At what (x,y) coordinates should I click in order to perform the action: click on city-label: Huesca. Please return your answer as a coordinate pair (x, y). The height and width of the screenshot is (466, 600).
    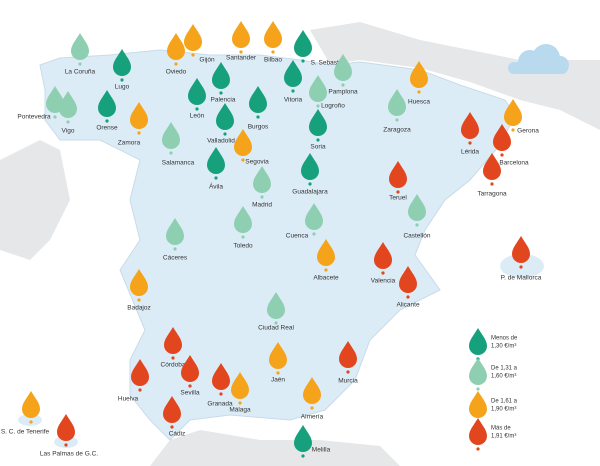
    Looking at the image, I should click on (419, 102).